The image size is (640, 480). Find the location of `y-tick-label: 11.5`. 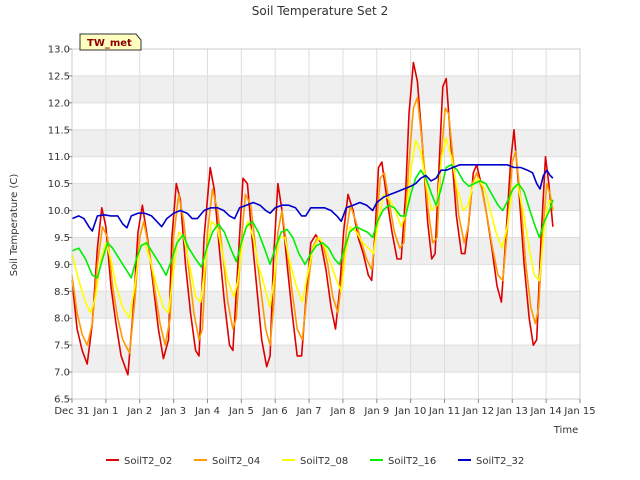

y-tick-label: 11.5 is located at coordinates (59, 130).